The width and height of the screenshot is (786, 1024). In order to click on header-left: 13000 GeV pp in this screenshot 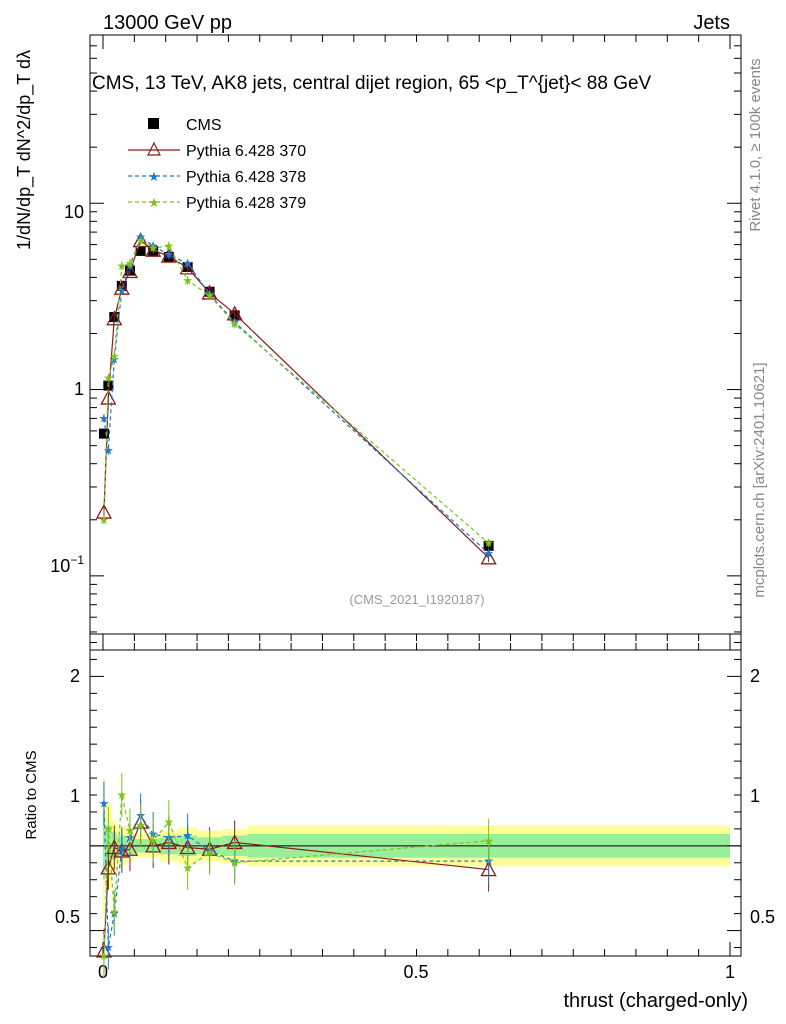, I will do `click(167, 23)`.